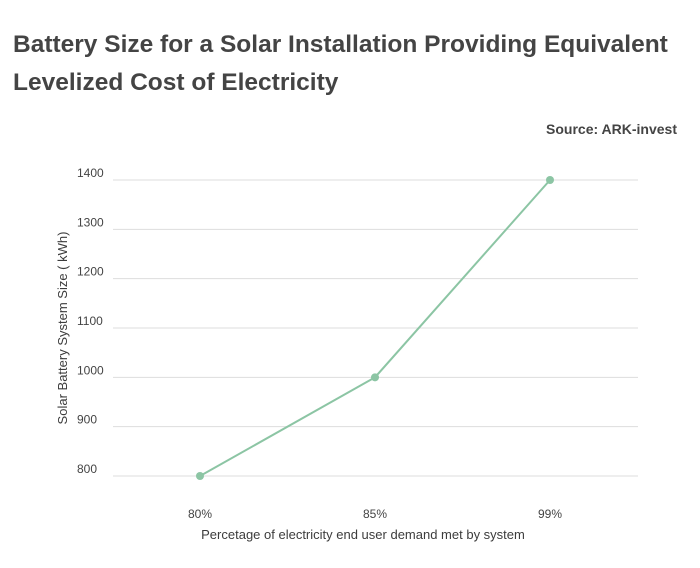 This screenshot has height=568, width=700. I want to click on y-axis-ticks: 800 900 1000 1100 1200 1300 1400, so click(90, 321).